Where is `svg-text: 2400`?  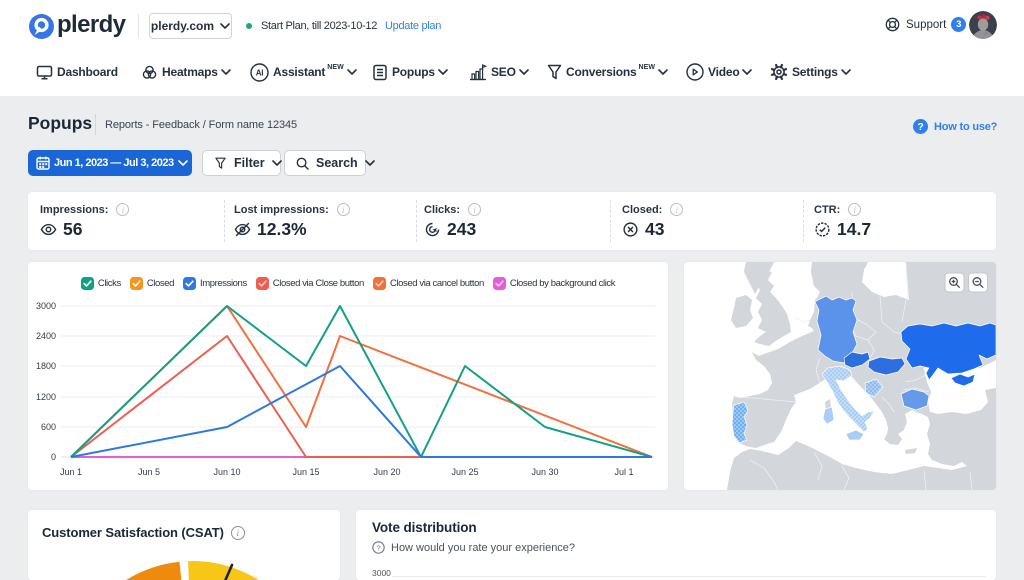
svg-text: 2400 is located at coordinates (46, 336).